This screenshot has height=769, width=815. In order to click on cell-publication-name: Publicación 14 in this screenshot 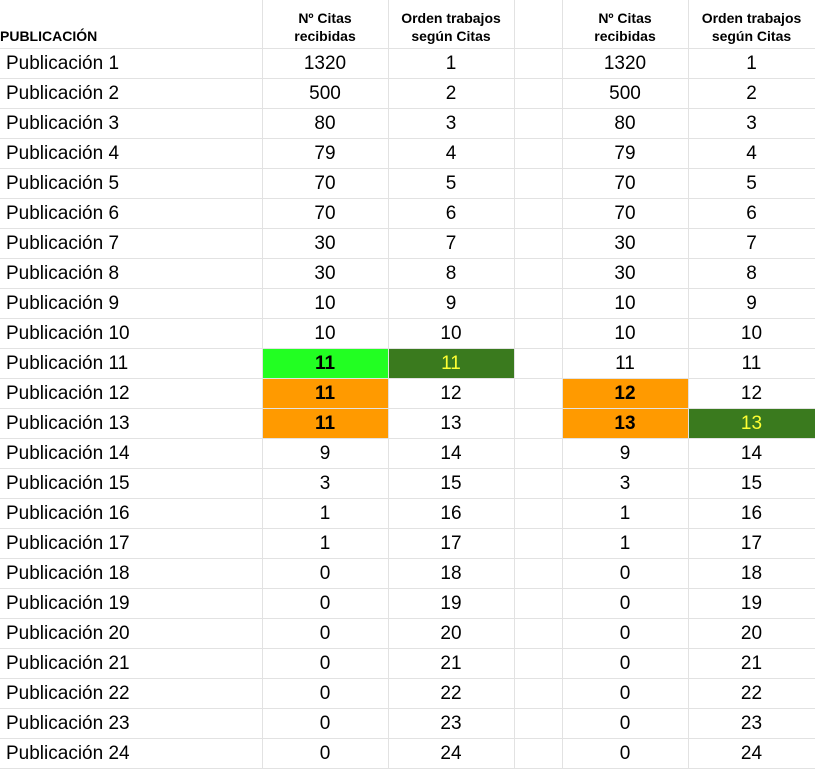, I will do `click(131, 453)`.